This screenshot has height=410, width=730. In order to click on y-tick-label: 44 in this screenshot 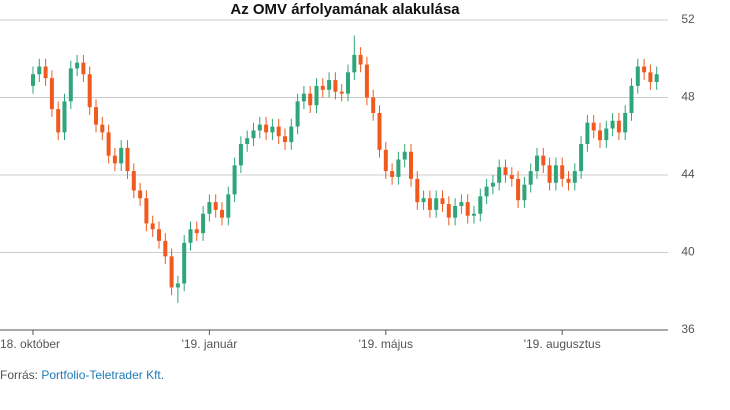, I will do `click(688, 174)`.